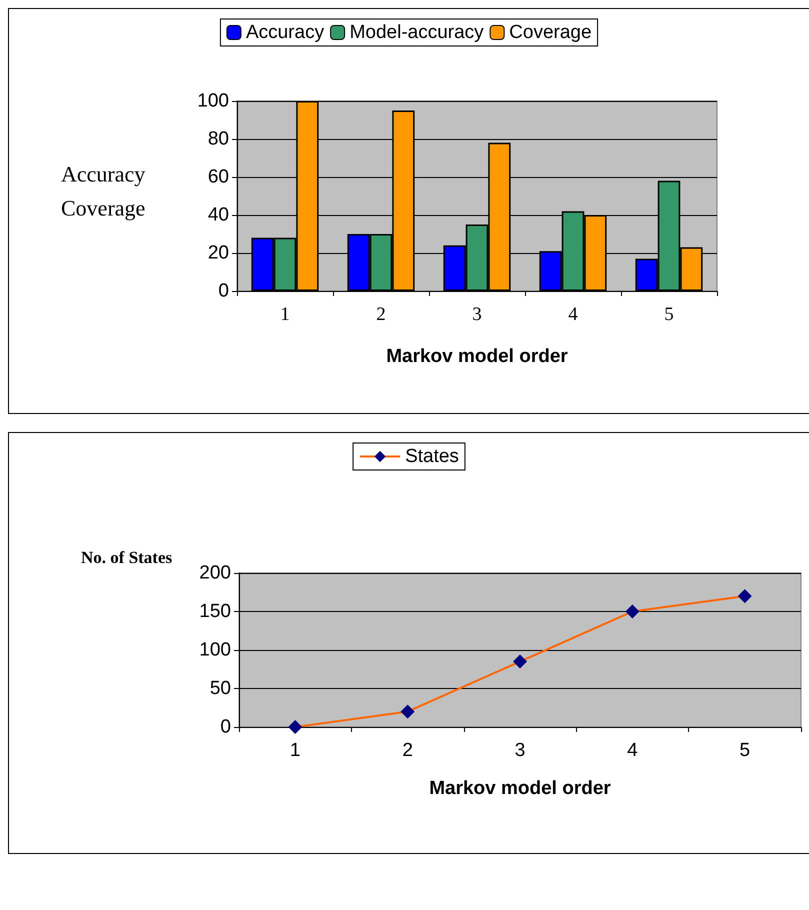 The height and width of the screenshot is (910, 809). I want to click on legend-label: Accuracy, so click(285, 32).